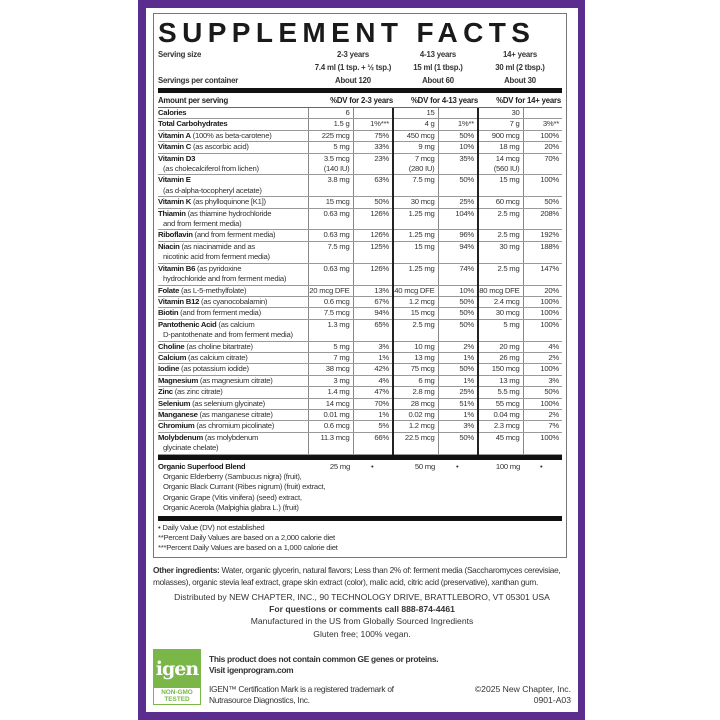 This screenshot has width=720, height=720. What do you see at coordinates (330, 369) in the screenshot?
I see `amount: 38 mcg` at bounding box center [330, 369].